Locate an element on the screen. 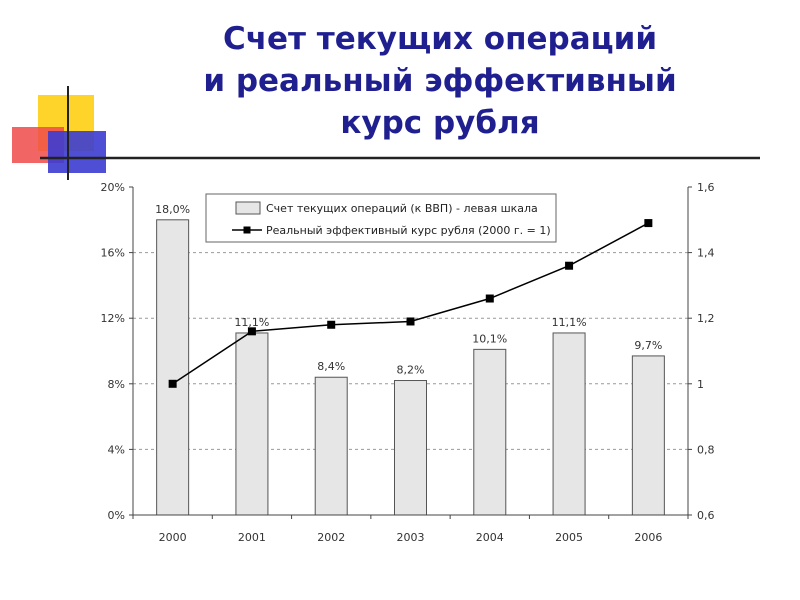 This screenshot has height=600, width=800. x-tick-label: 2005 is located at coordinates (569, 537).